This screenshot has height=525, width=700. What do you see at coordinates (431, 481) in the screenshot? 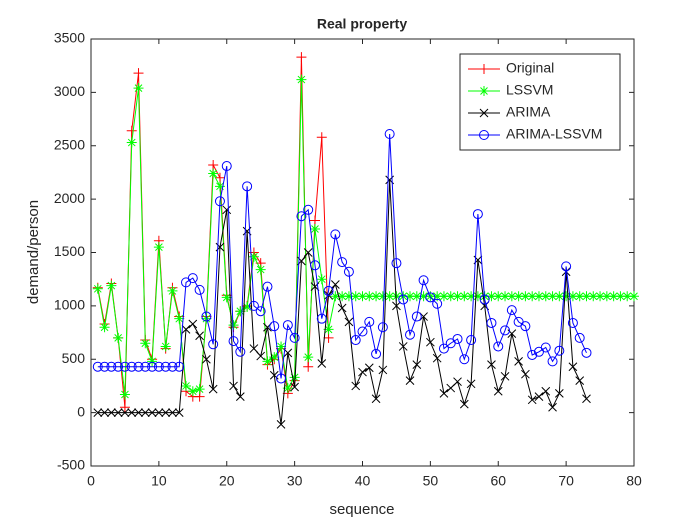
I see `x-tick-label: 50` at bounding box center [431, 481].